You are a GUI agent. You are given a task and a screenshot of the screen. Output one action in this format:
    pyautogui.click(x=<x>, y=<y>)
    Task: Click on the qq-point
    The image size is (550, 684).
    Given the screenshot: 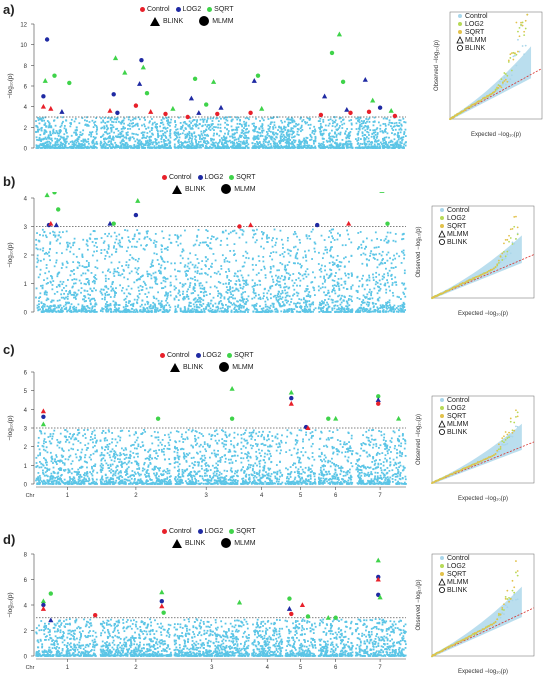 What is the action you would take?
    pyautogui.click(x=480, y=101)
    